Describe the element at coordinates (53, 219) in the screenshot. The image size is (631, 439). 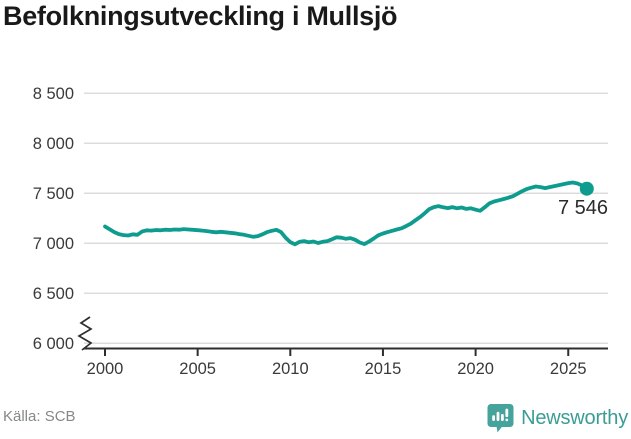
I see `y-axis-labels: 6 000 6 500 7 000 7 500 8 000 8 500` at that location.